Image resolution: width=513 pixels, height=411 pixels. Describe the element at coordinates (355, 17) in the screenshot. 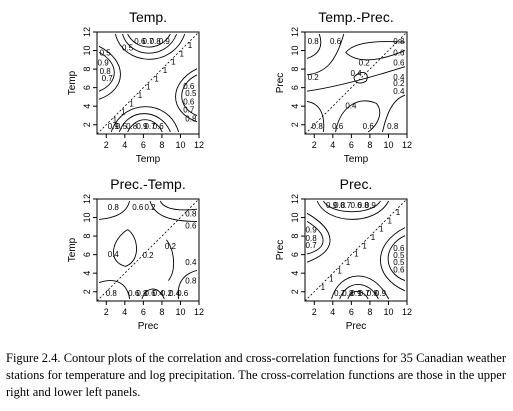

I see `panel-title: Temp.-Prec.` at that location.